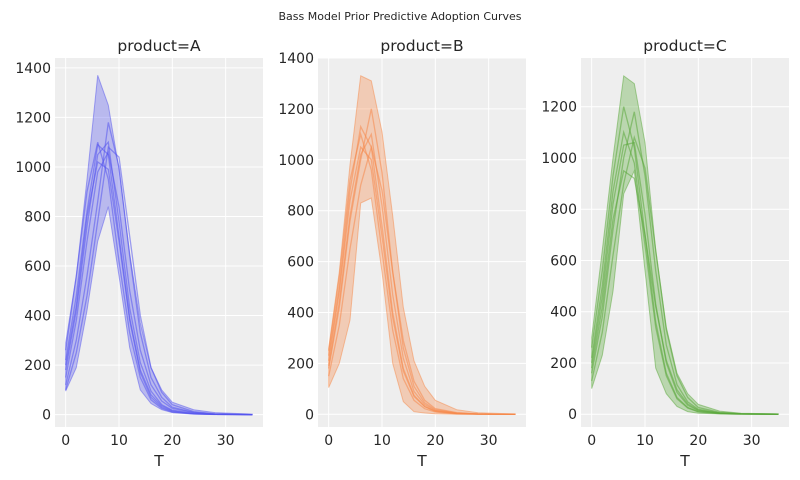  What do you see at coordinates (684, 46) in the screenshot?
I see `panel-title: product=C` at bounding box center [684, 46].